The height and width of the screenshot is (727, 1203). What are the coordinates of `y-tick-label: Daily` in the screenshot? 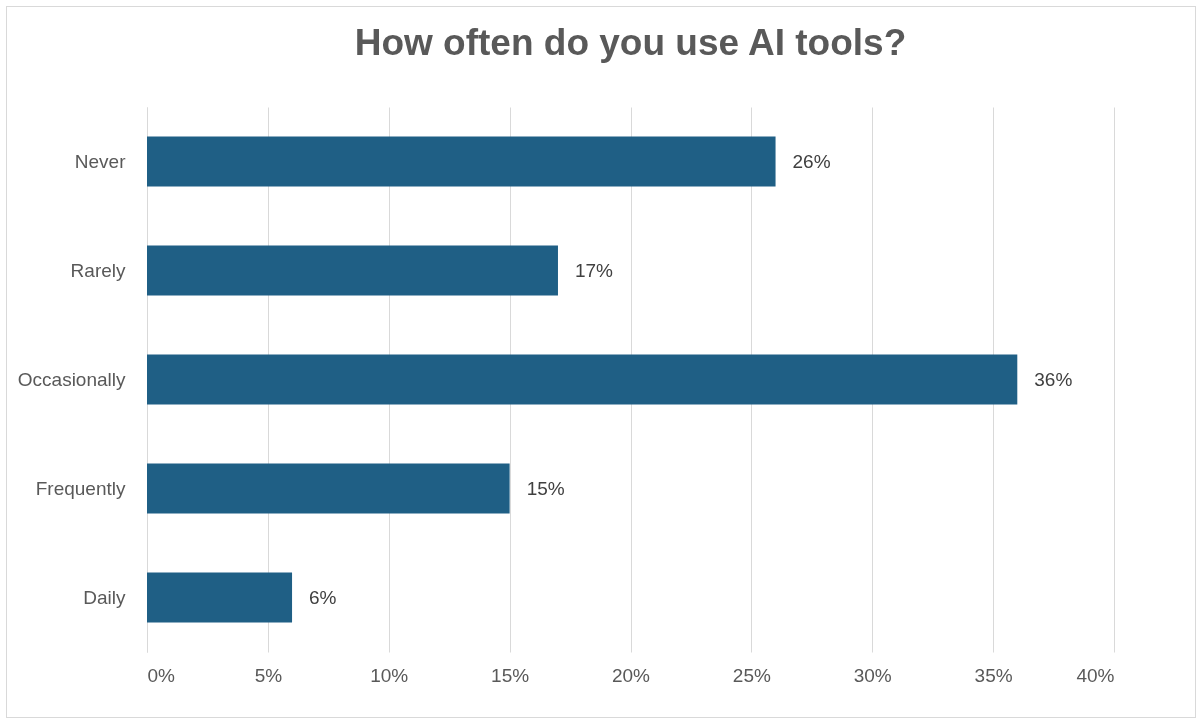 It's located at (104, 597).